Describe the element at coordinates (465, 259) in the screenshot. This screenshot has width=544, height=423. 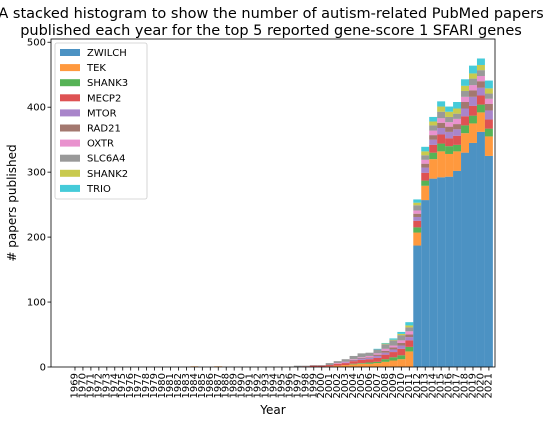
I see `bar-zwilch-2018` at that location.